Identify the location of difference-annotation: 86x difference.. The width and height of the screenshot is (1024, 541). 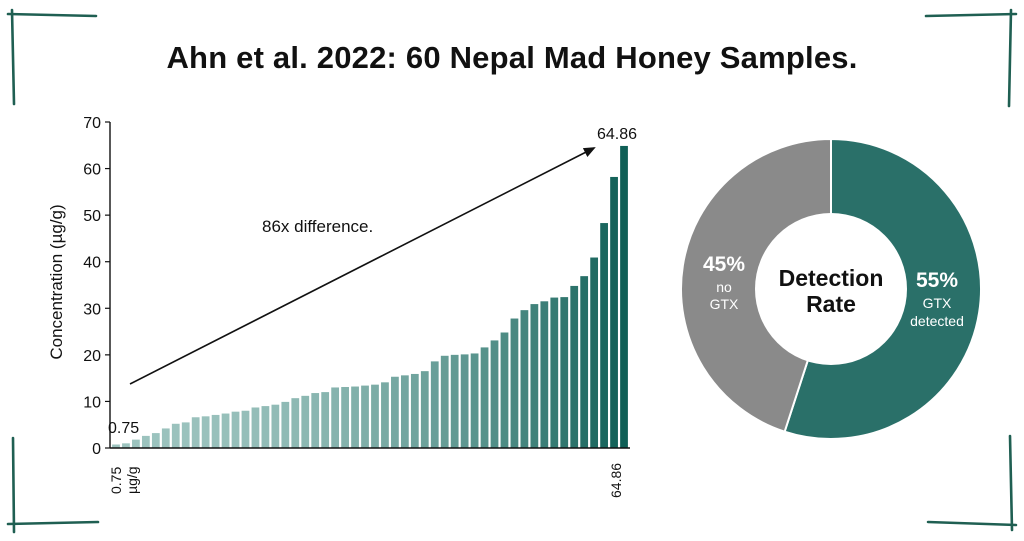
(317, 226).